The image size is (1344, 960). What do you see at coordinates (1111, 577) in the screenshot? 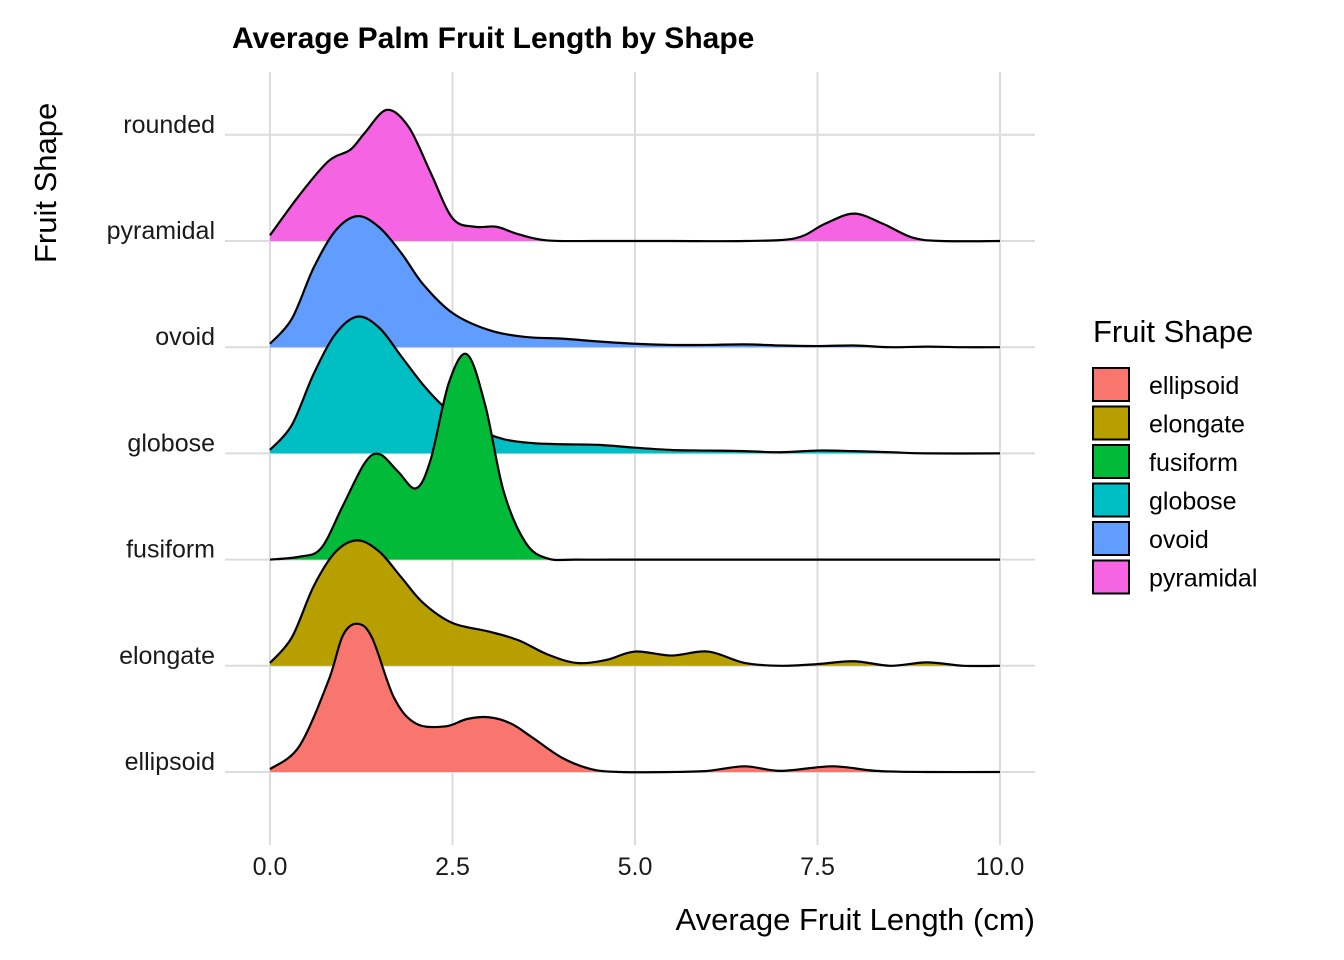
I see `legend-swatch-pyramidal` at bounding box center [1111, 577].